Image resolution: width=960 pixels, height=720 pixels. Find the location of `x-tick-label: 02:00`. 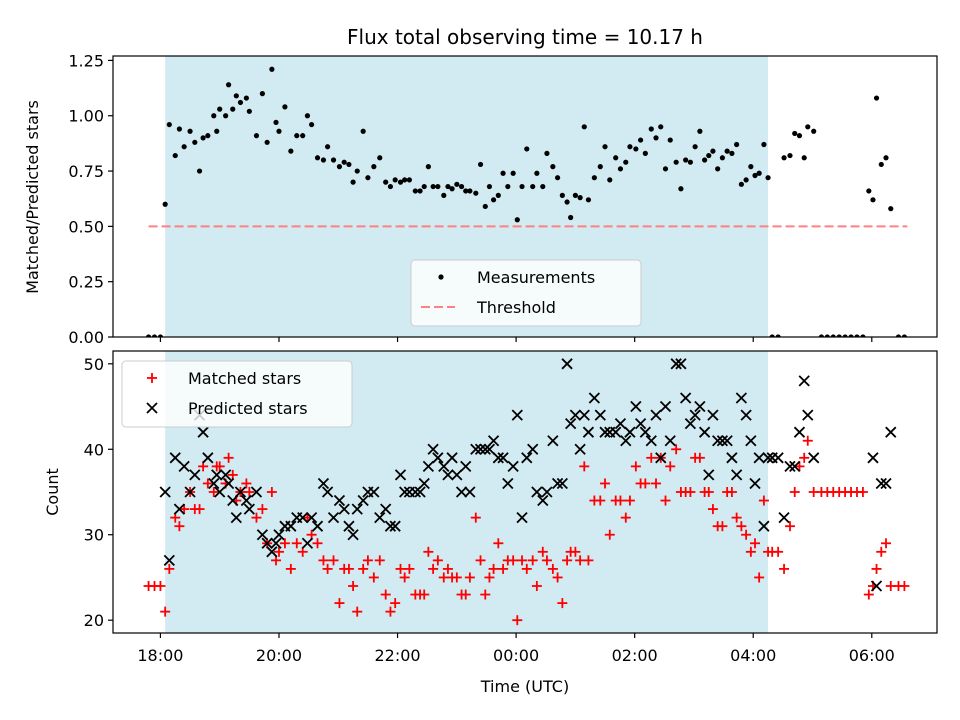

x-tick-label: 02:00 is located at coordinates (635, 655).